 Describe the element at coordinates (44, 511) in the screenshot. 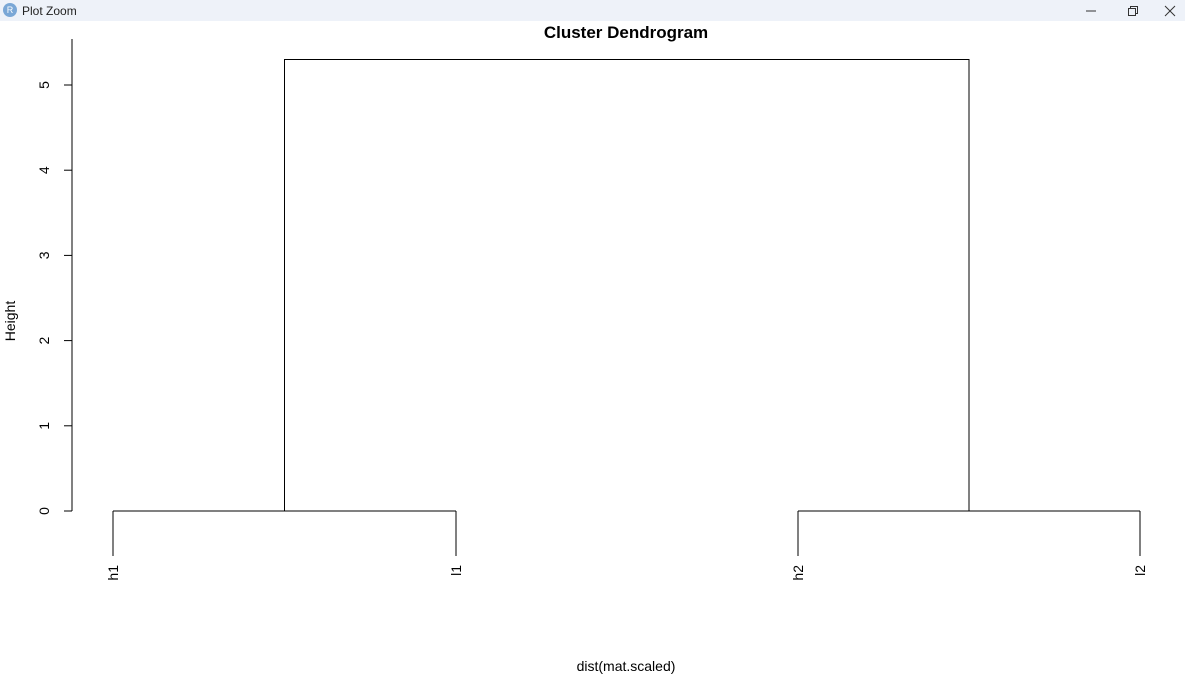

I see `y-tick-label: 0` at that location.